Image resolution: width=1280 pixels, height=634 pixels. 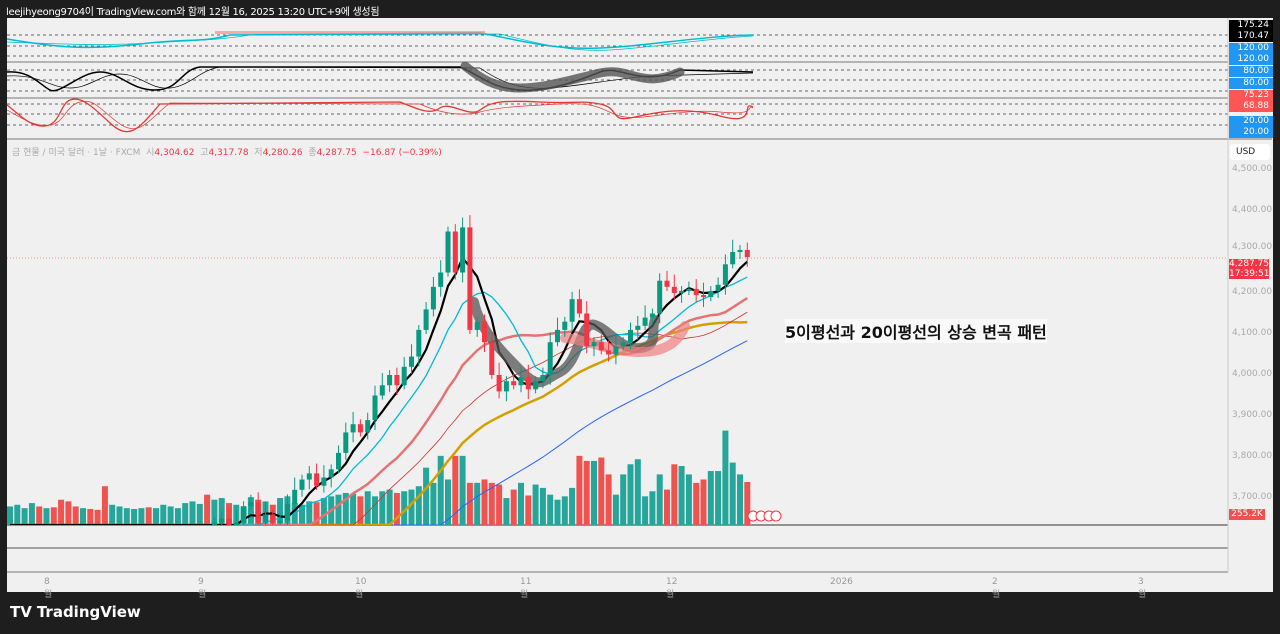 I want to click on event-icons, so click(x=764, y=516).